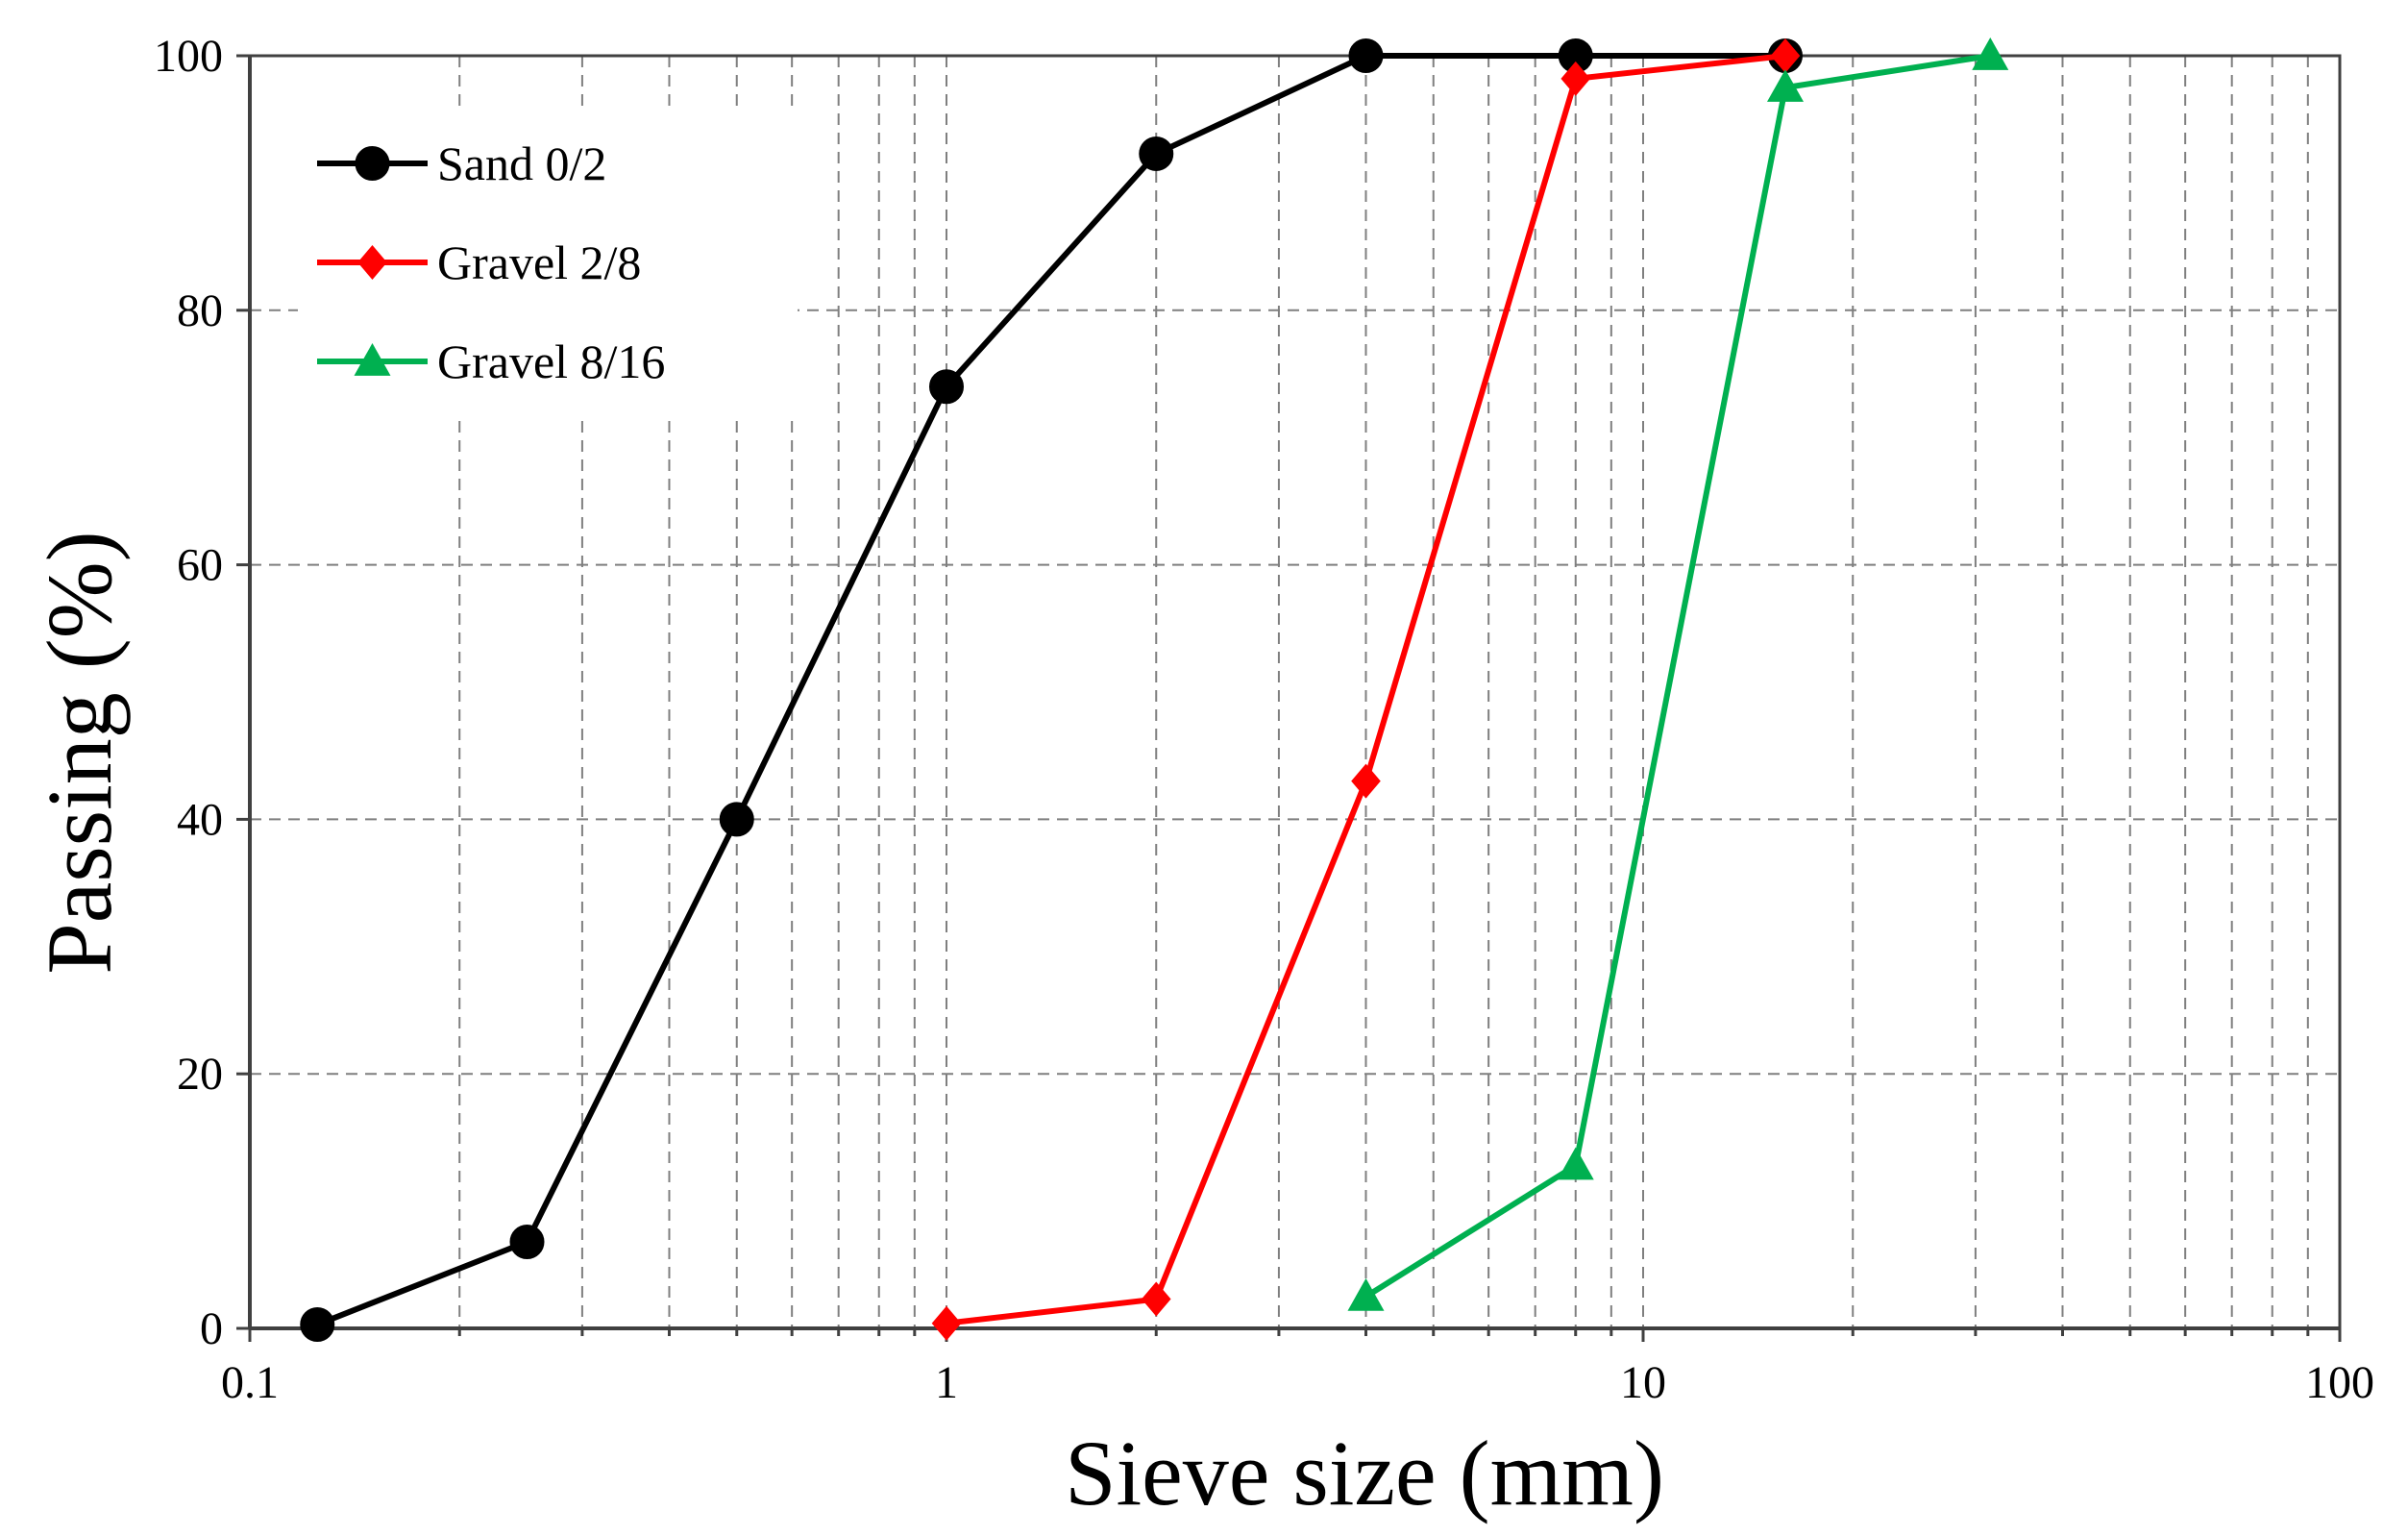 This screenshot has height=1536, width=2408. I want to click on x-tick-label: 100, so click(2339, 1382).